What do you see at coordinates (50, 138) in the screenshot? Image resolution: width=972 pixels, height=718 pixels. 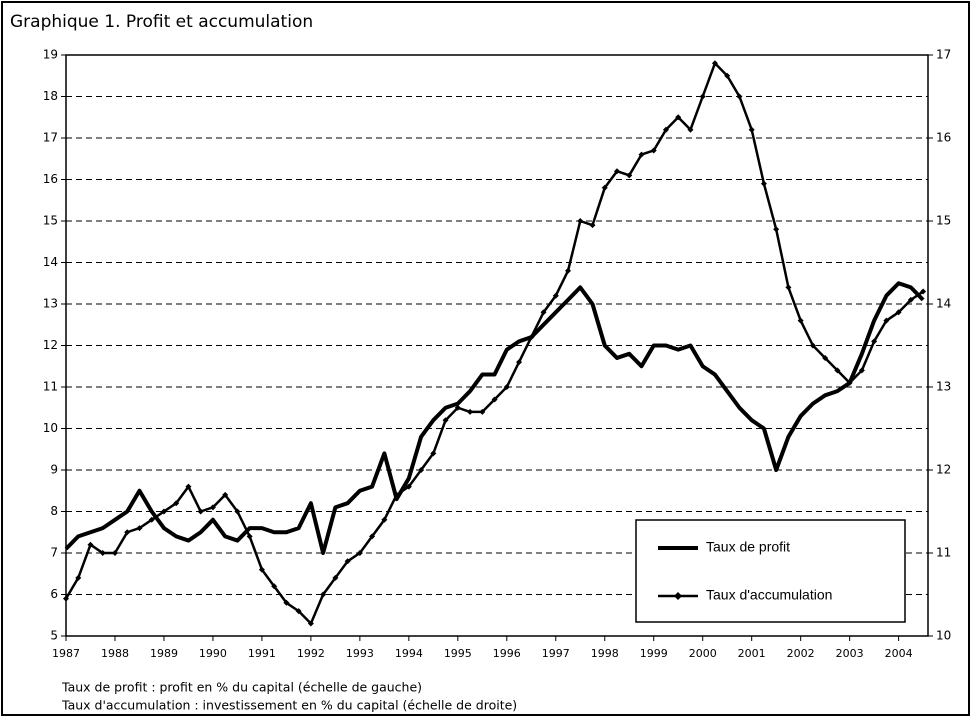 I see `y-tick-label: 17` at bounding box center [50, 138].